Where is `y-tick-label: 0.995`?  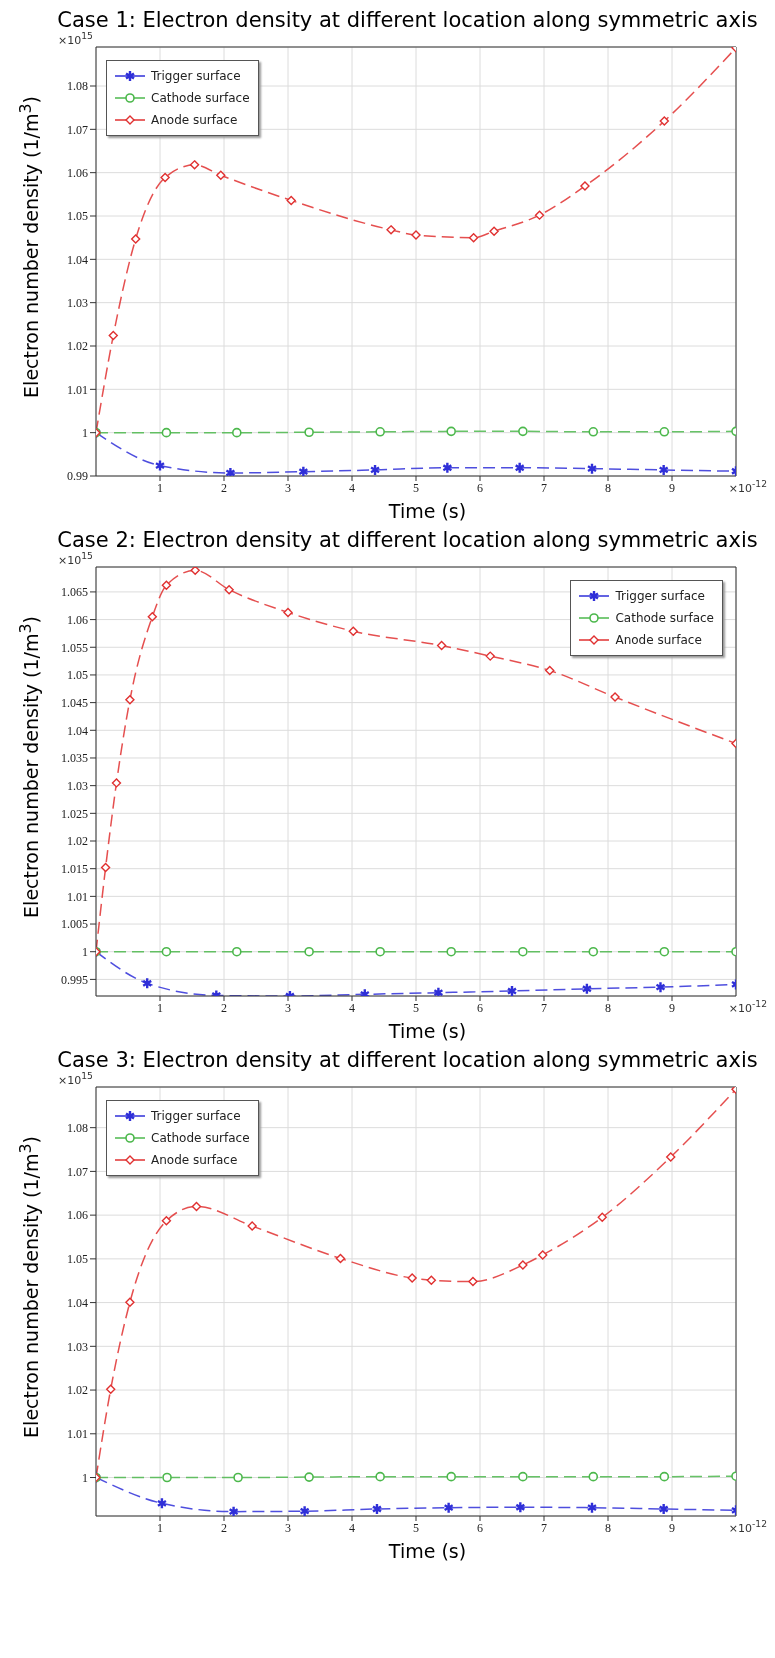
y-tick-label: 0.995 is located at coordinates (74, 979).